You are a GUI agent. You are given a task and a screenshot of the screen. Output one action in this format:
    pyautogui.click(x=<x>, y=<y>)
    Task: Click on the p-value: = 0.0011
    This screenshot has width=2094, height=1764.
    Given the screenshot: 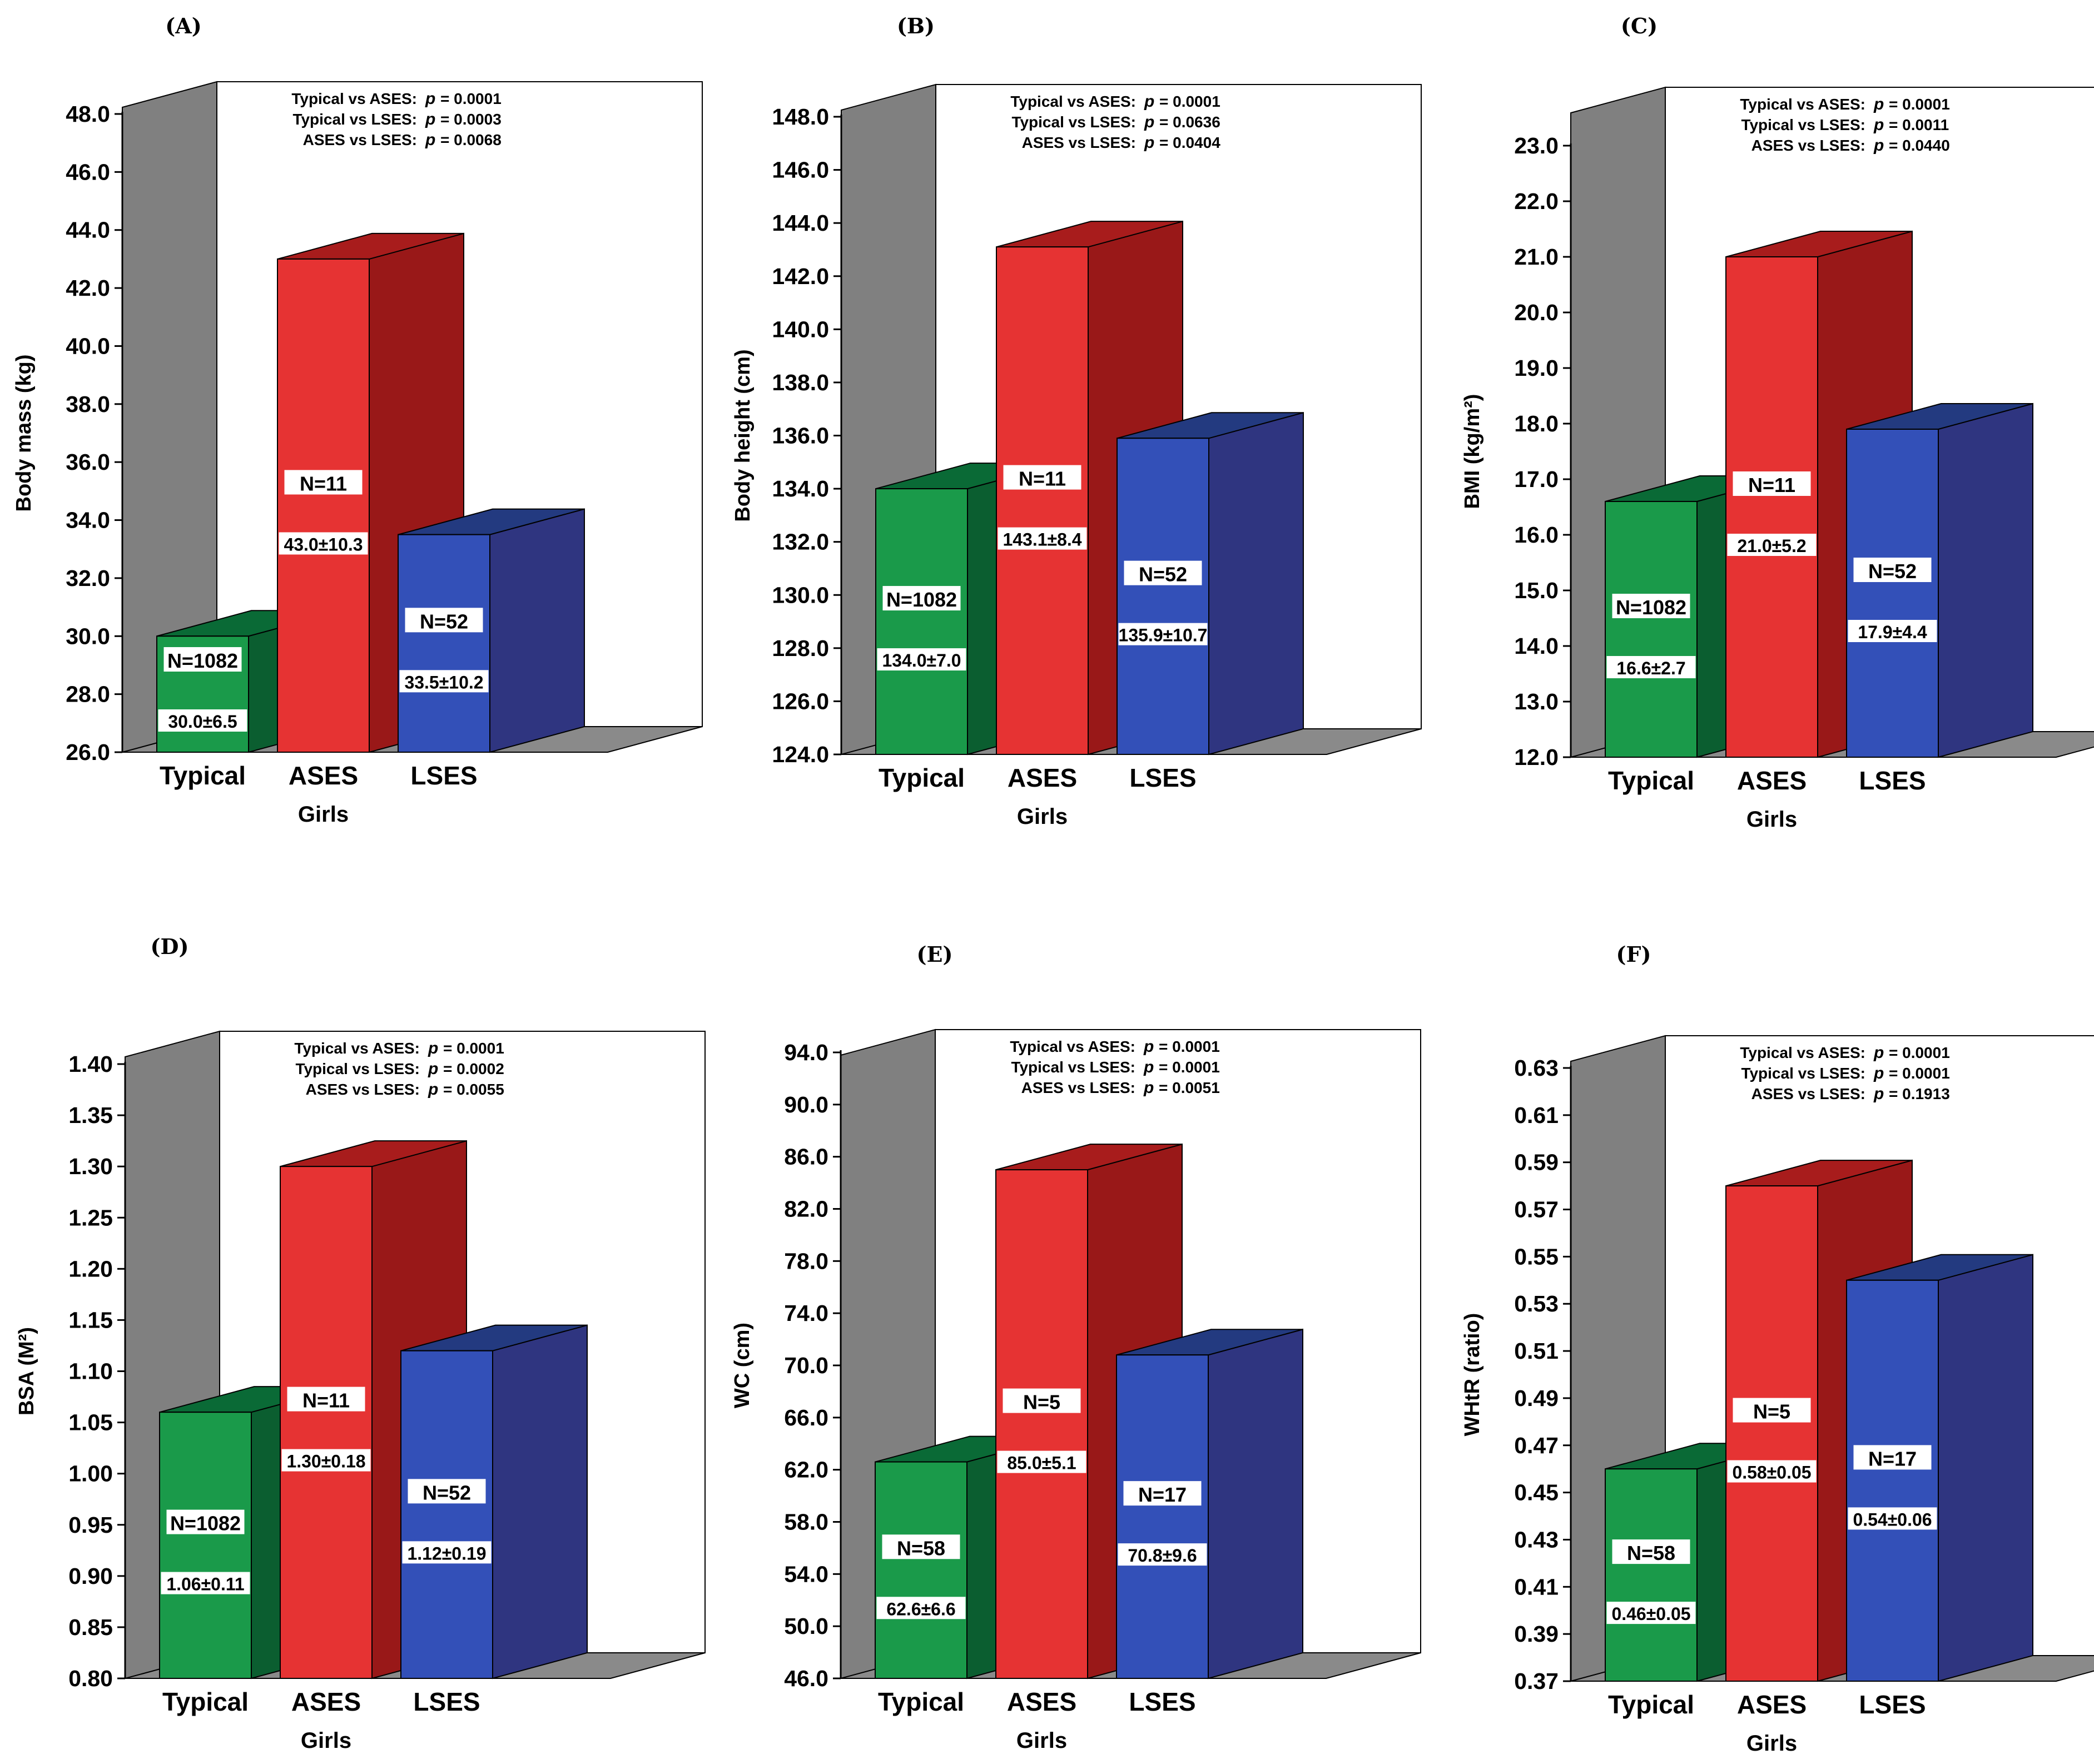 What is the action you would take?
    pyautogui.click(x=1919, y=124)
    